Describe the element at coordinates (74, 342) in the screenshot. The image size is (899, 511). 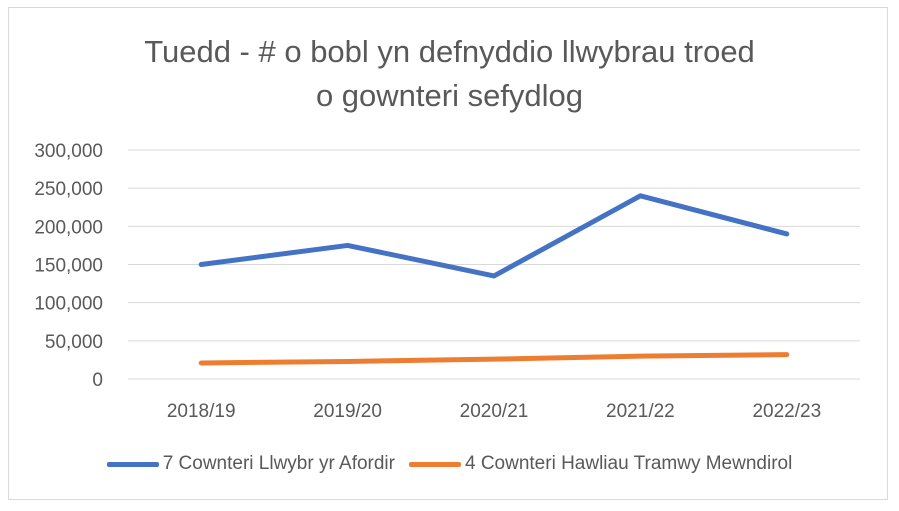
I see `y-tick-label: 50,000` at that location.